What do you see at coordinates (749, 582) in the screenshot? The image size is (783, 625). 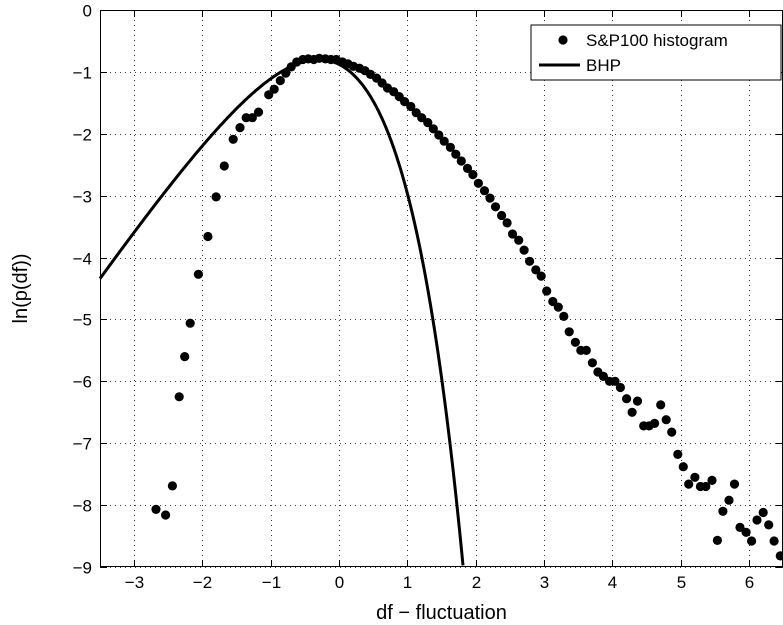 I see `x-tick-label: 6` at bounding box center [749, 582].